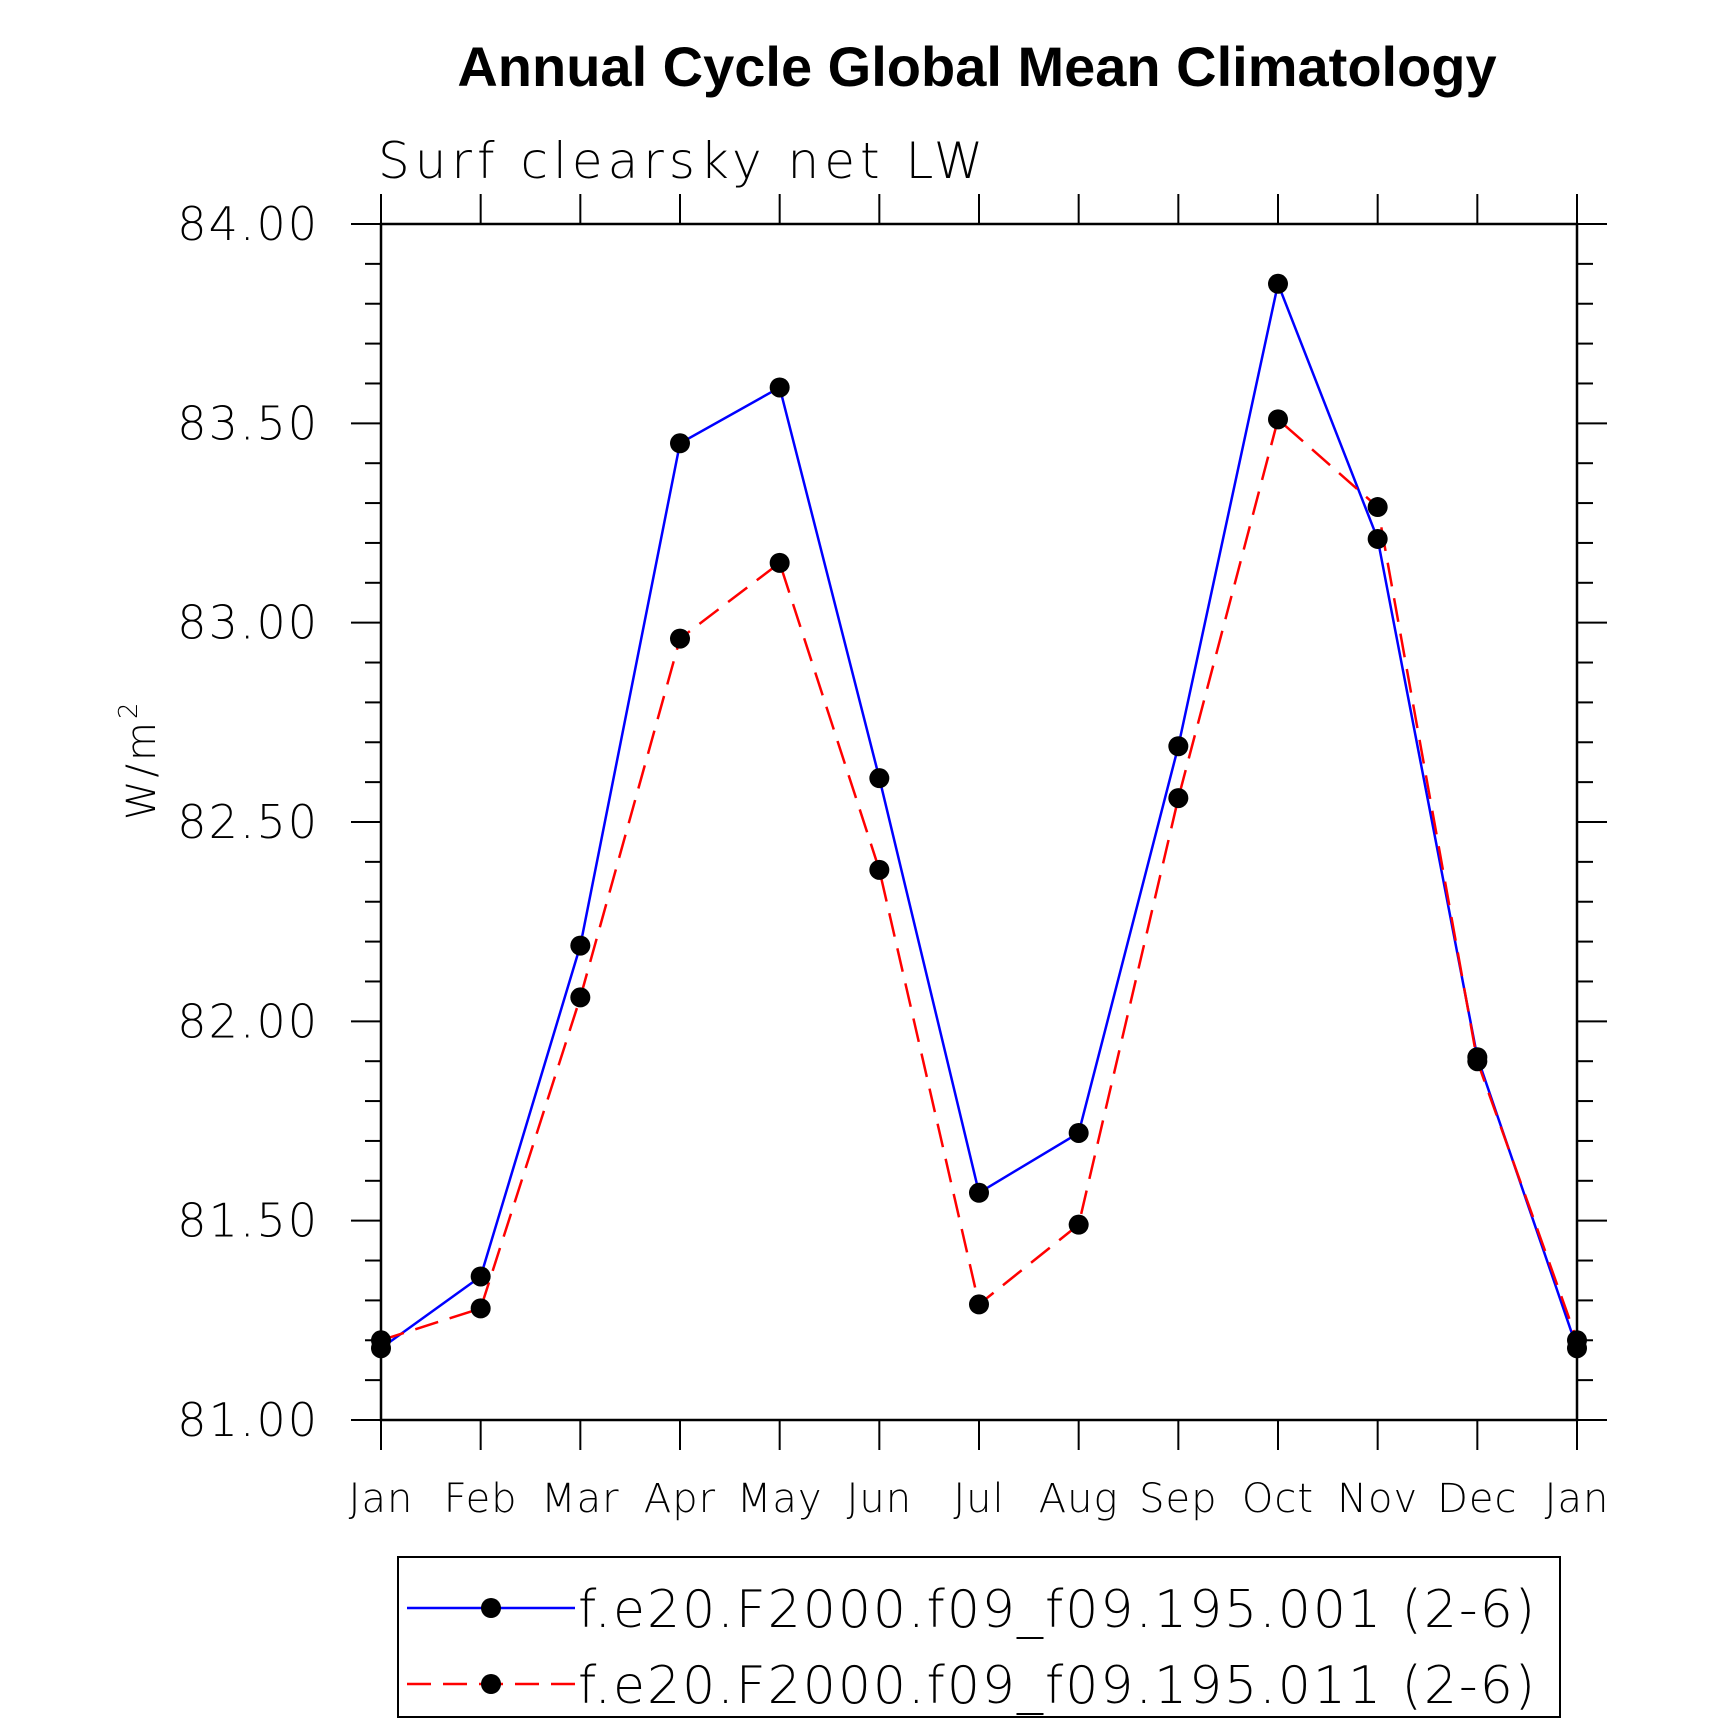 Image resolution: width=1710 pixels, height=1718 pixels. Describe the element at coordinates (248, 822) in the screenshot. I see `y-tick-label: 82.50` at that location.